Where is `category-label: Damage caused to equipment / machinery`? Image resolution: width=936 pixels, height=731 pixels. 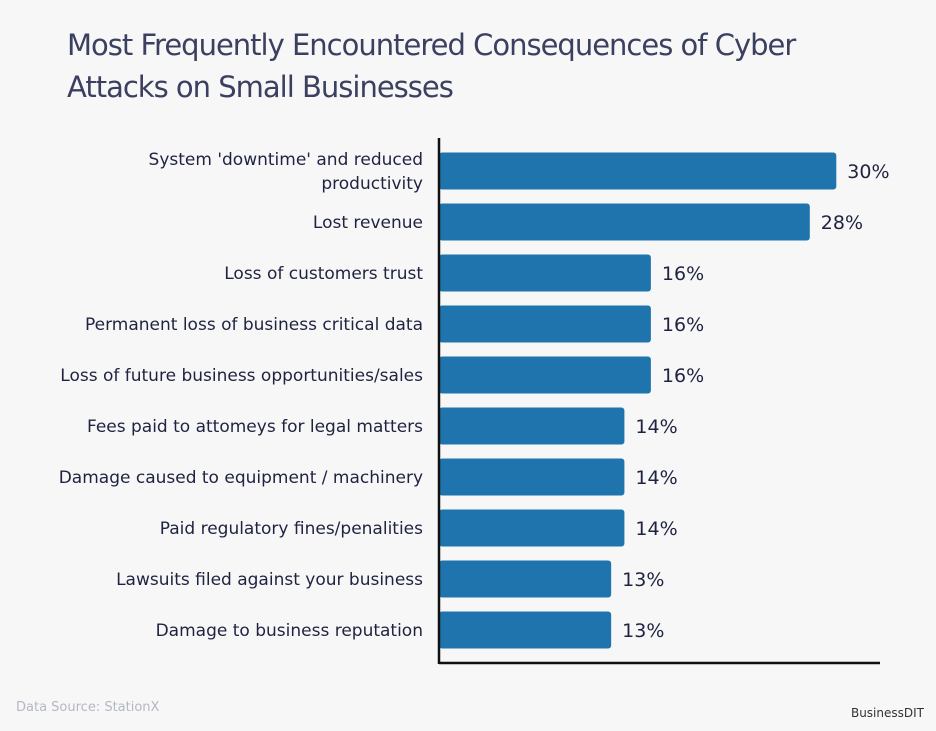
category-label: Damage caused to equipment / machinery is located at coordinates (241, 478).